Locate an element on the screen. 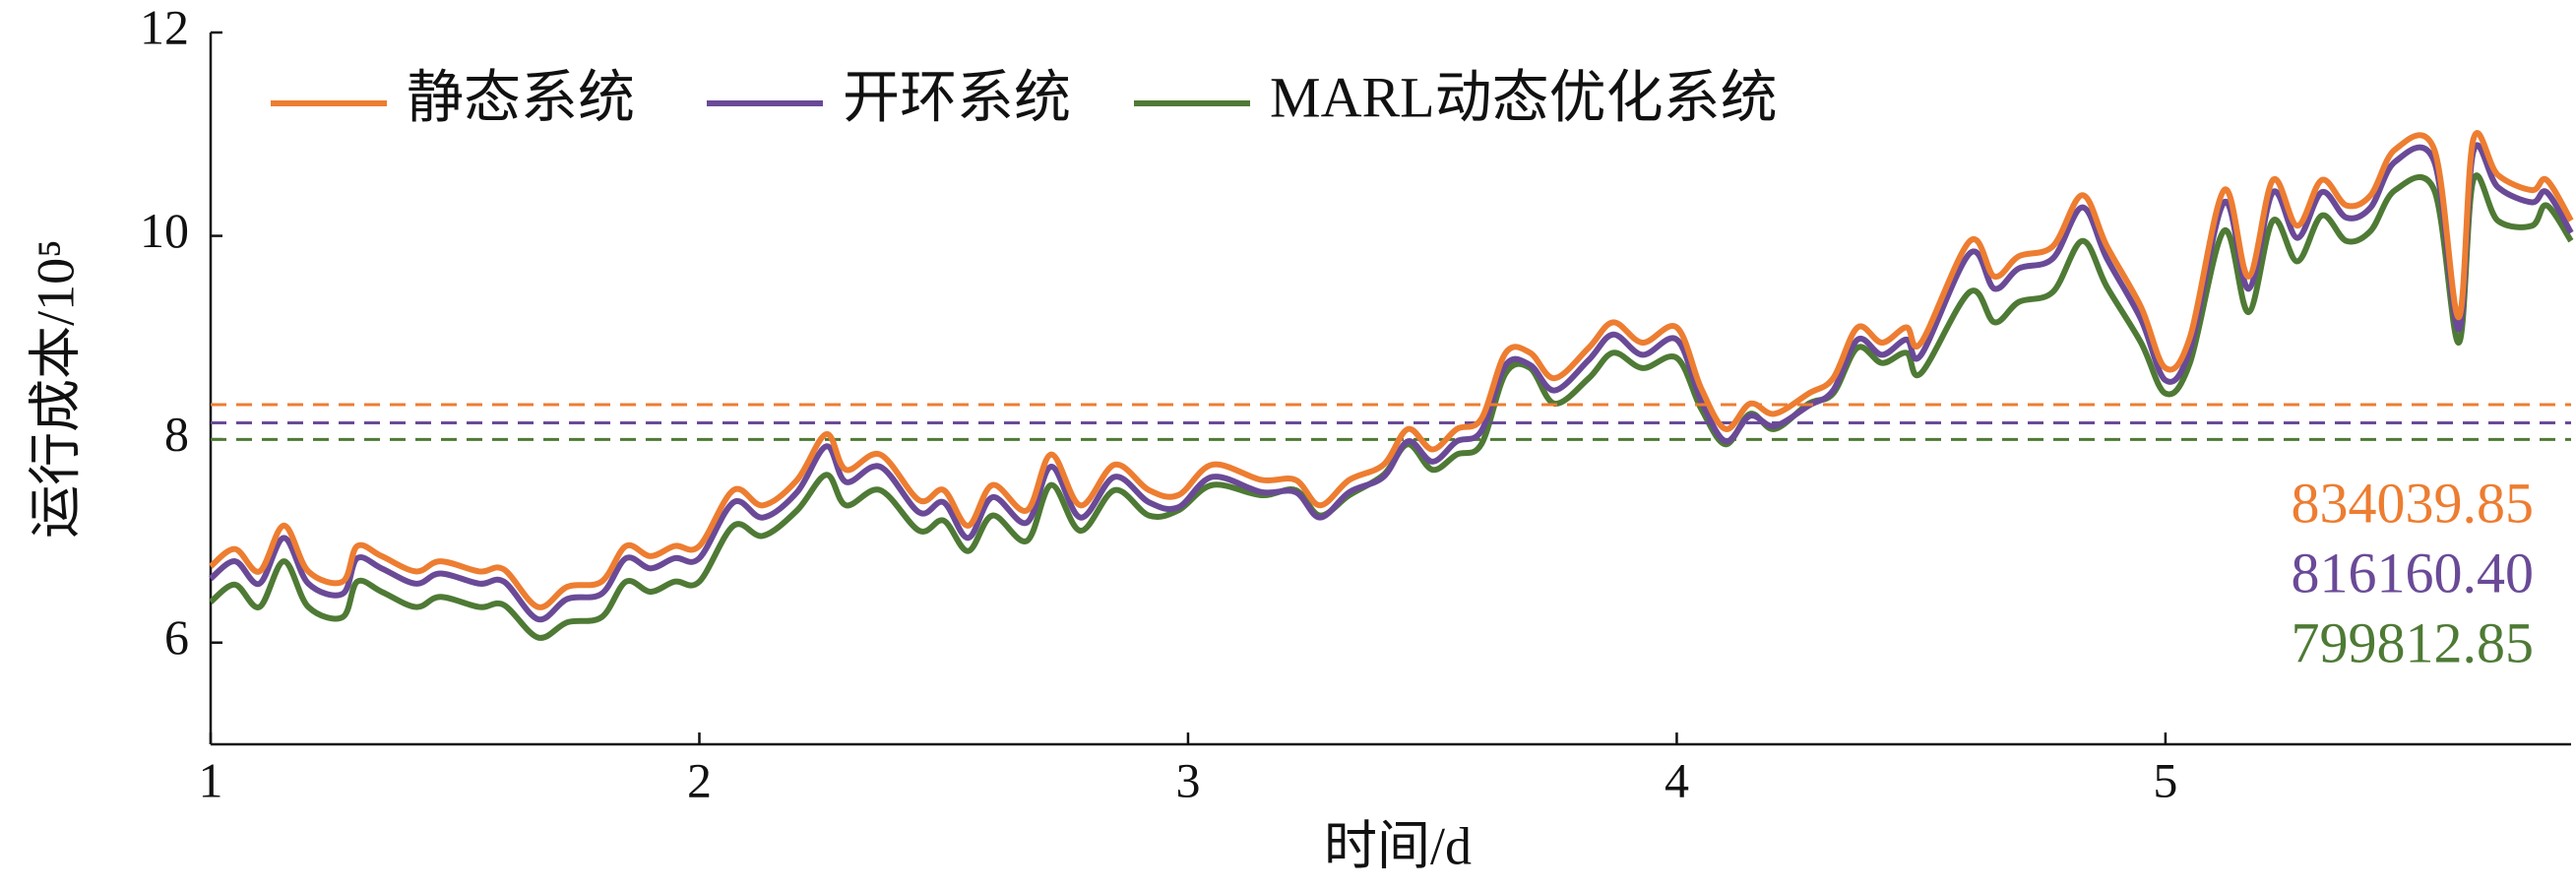 Image resolution: width=2576 pixels, height=891 pixels. legend-label: MARL动态优化系统 is located at coordinates (1524, 97).